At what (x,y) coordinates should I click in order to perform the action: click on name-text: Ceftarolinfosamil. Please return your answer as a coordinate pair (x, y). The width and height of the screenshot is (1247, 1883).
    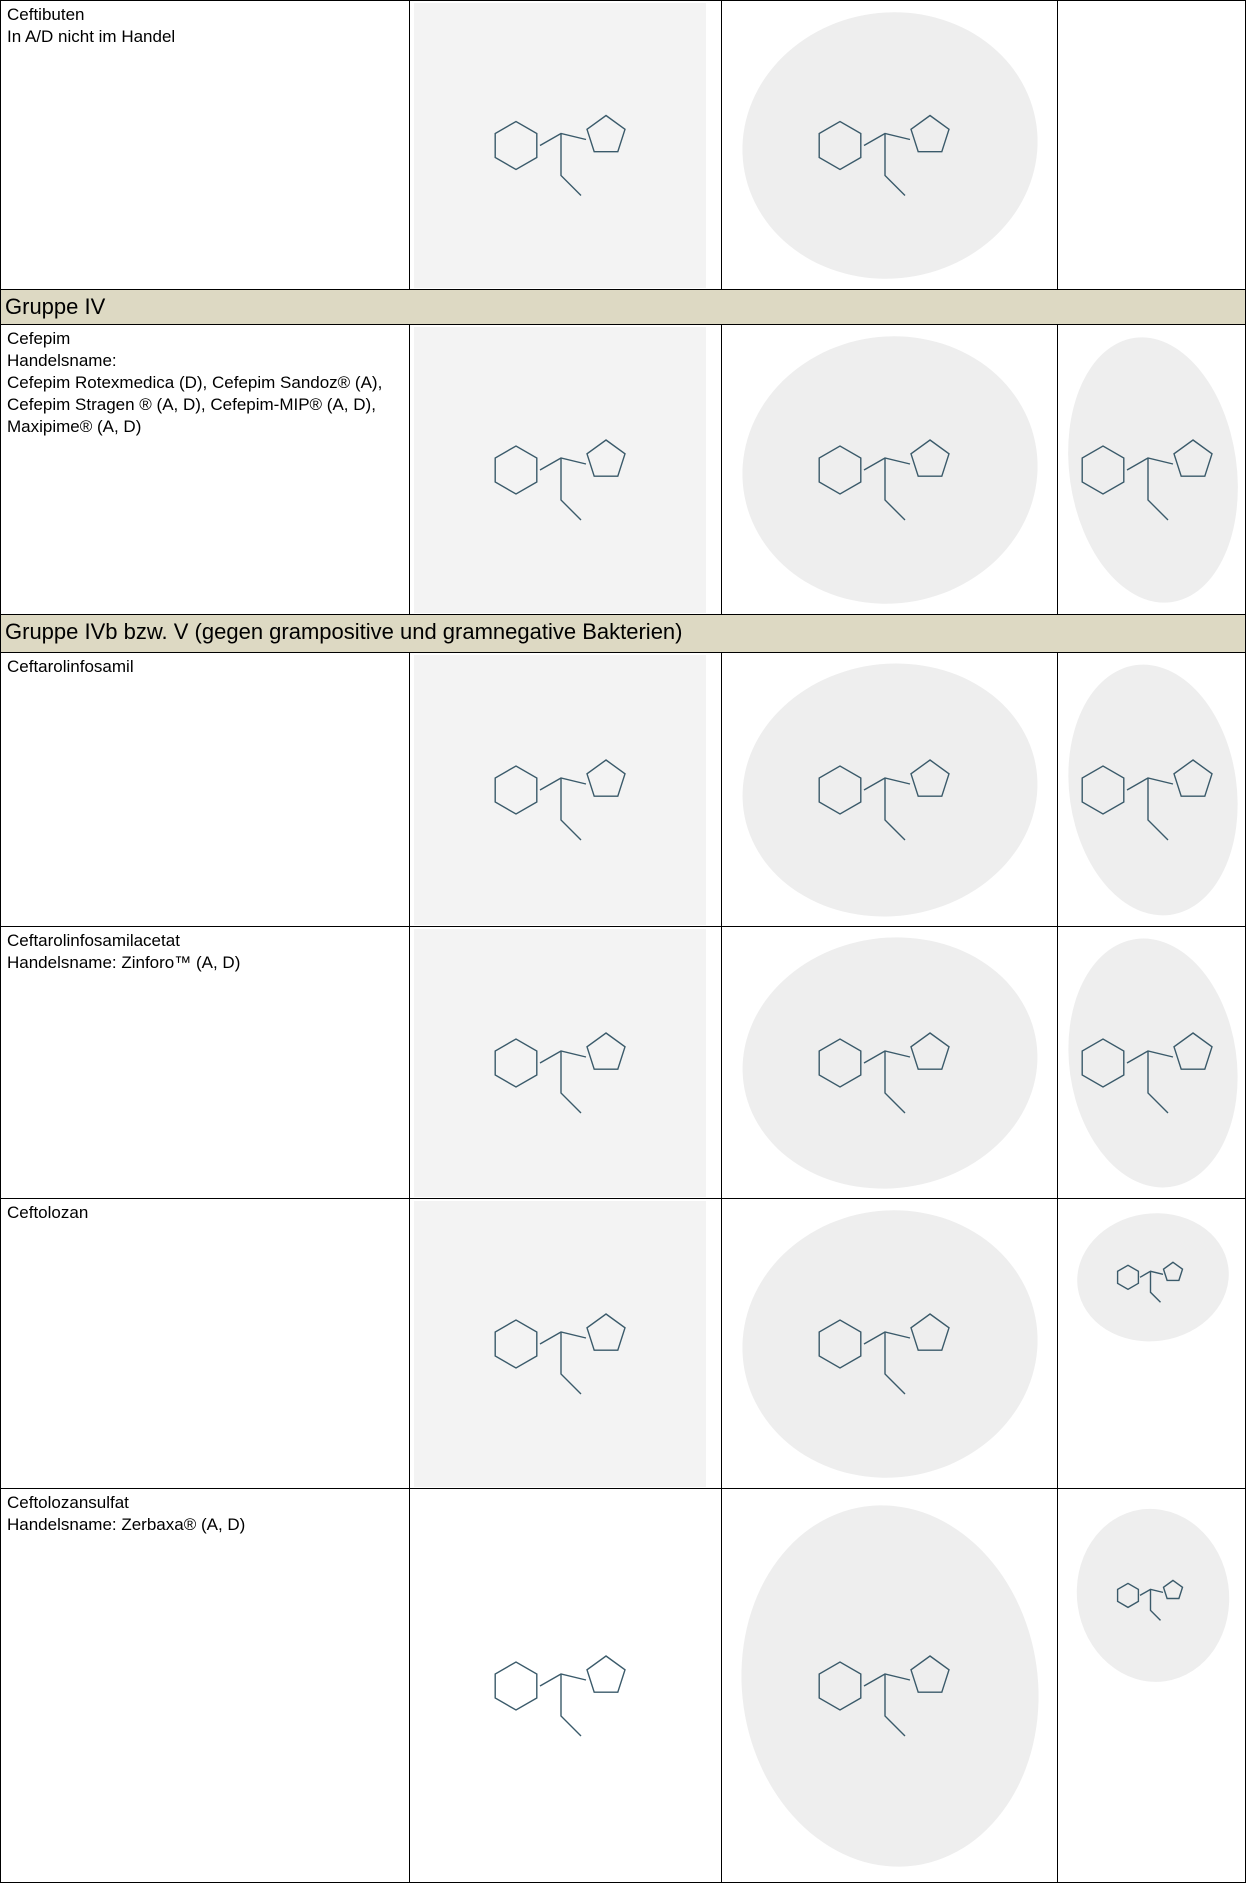
    Looking at the image, I should click on (205, 667).